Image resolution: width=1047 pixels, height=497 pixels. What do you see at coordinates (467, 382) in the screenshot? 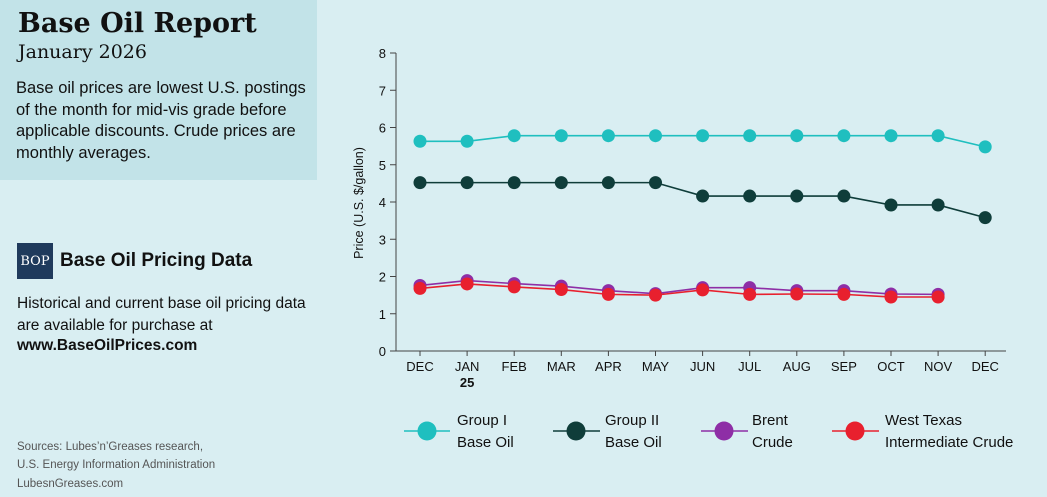
I see `x-year-label: 25` at bounding box center [467, 382].